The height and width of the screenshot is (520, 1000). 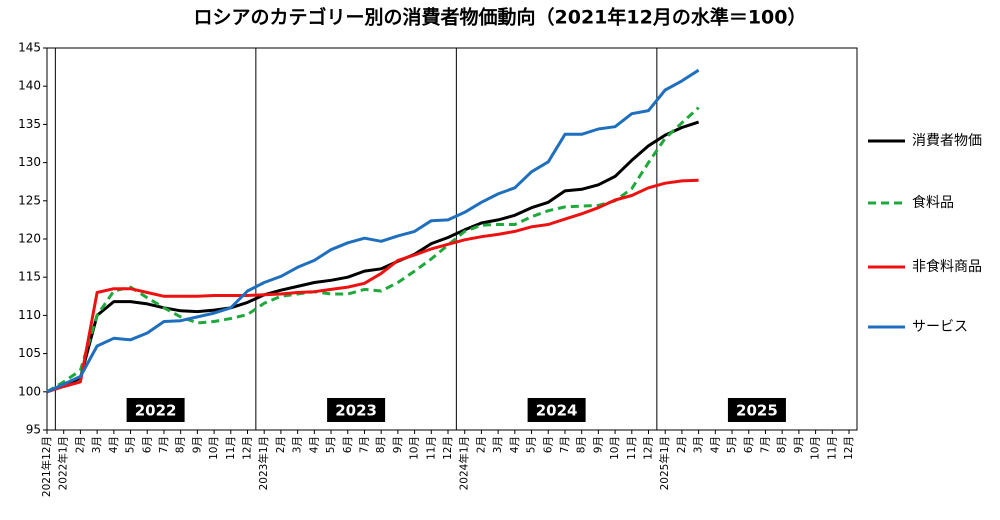 What do you see at coordinates (29, 124) in the screenshot?
I see `y-tick-label: 135` at bounding box center [29, 124].